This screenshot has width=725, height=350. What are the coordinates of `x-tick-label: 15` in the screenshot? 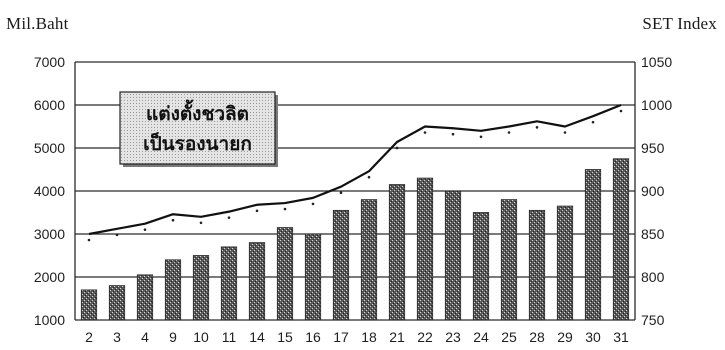 It's located at (285, 337).